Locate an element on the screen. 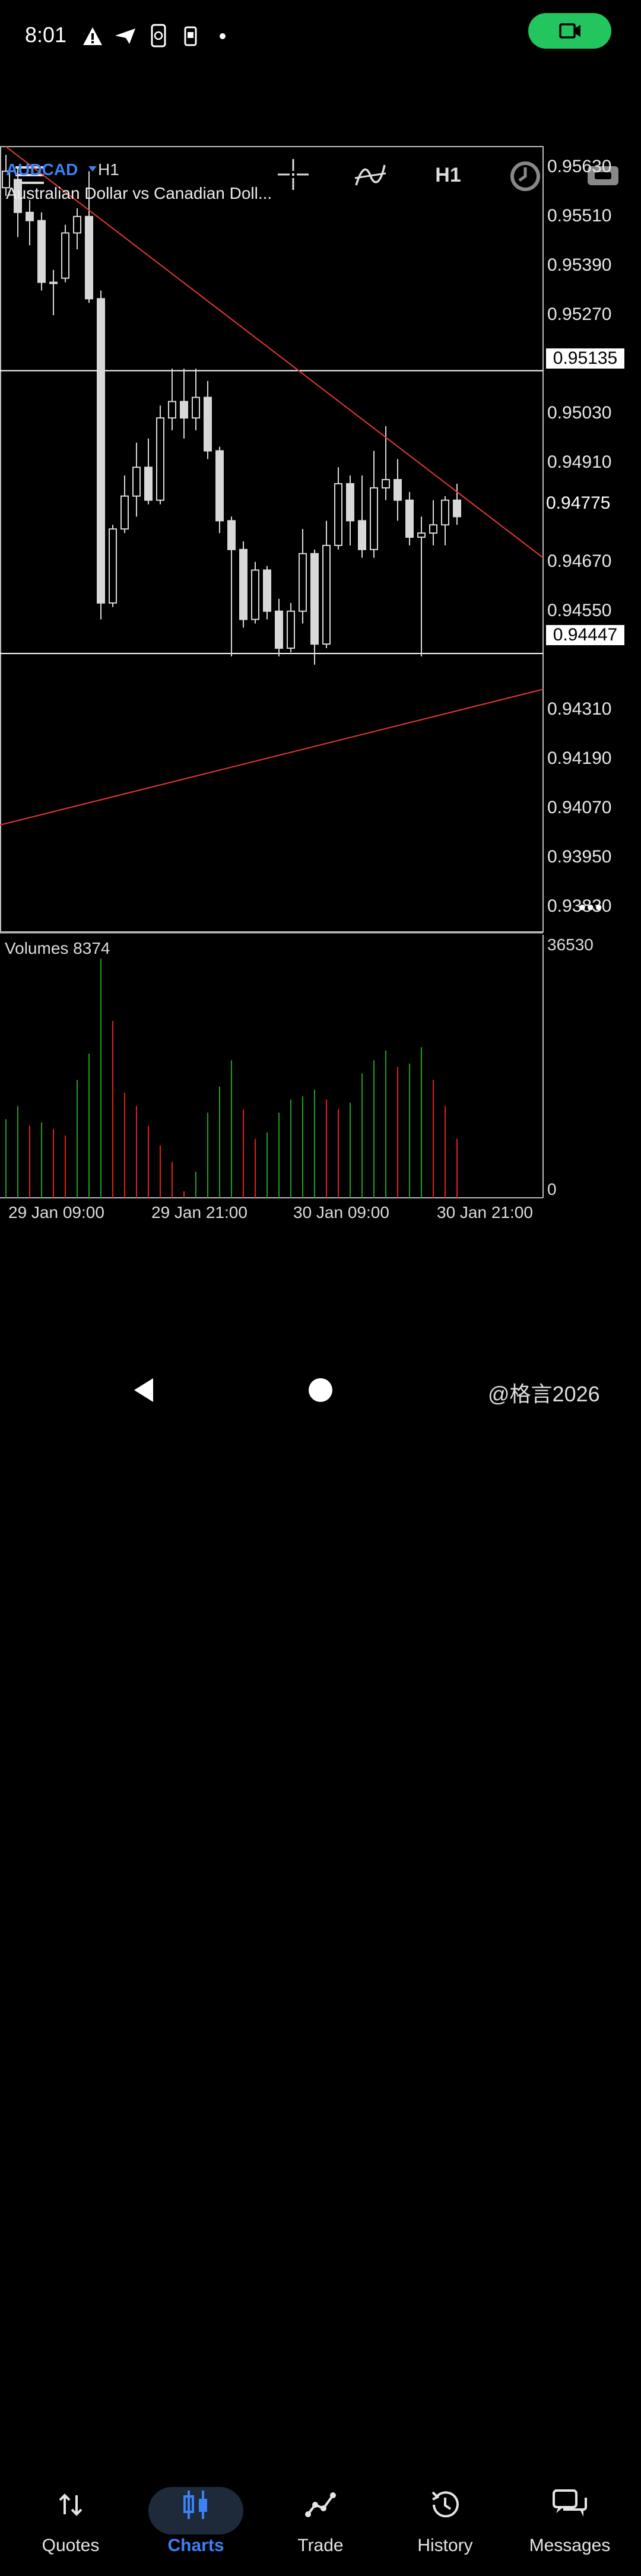  volume-scale-max: 36530 is located at coordinates (570, 944).